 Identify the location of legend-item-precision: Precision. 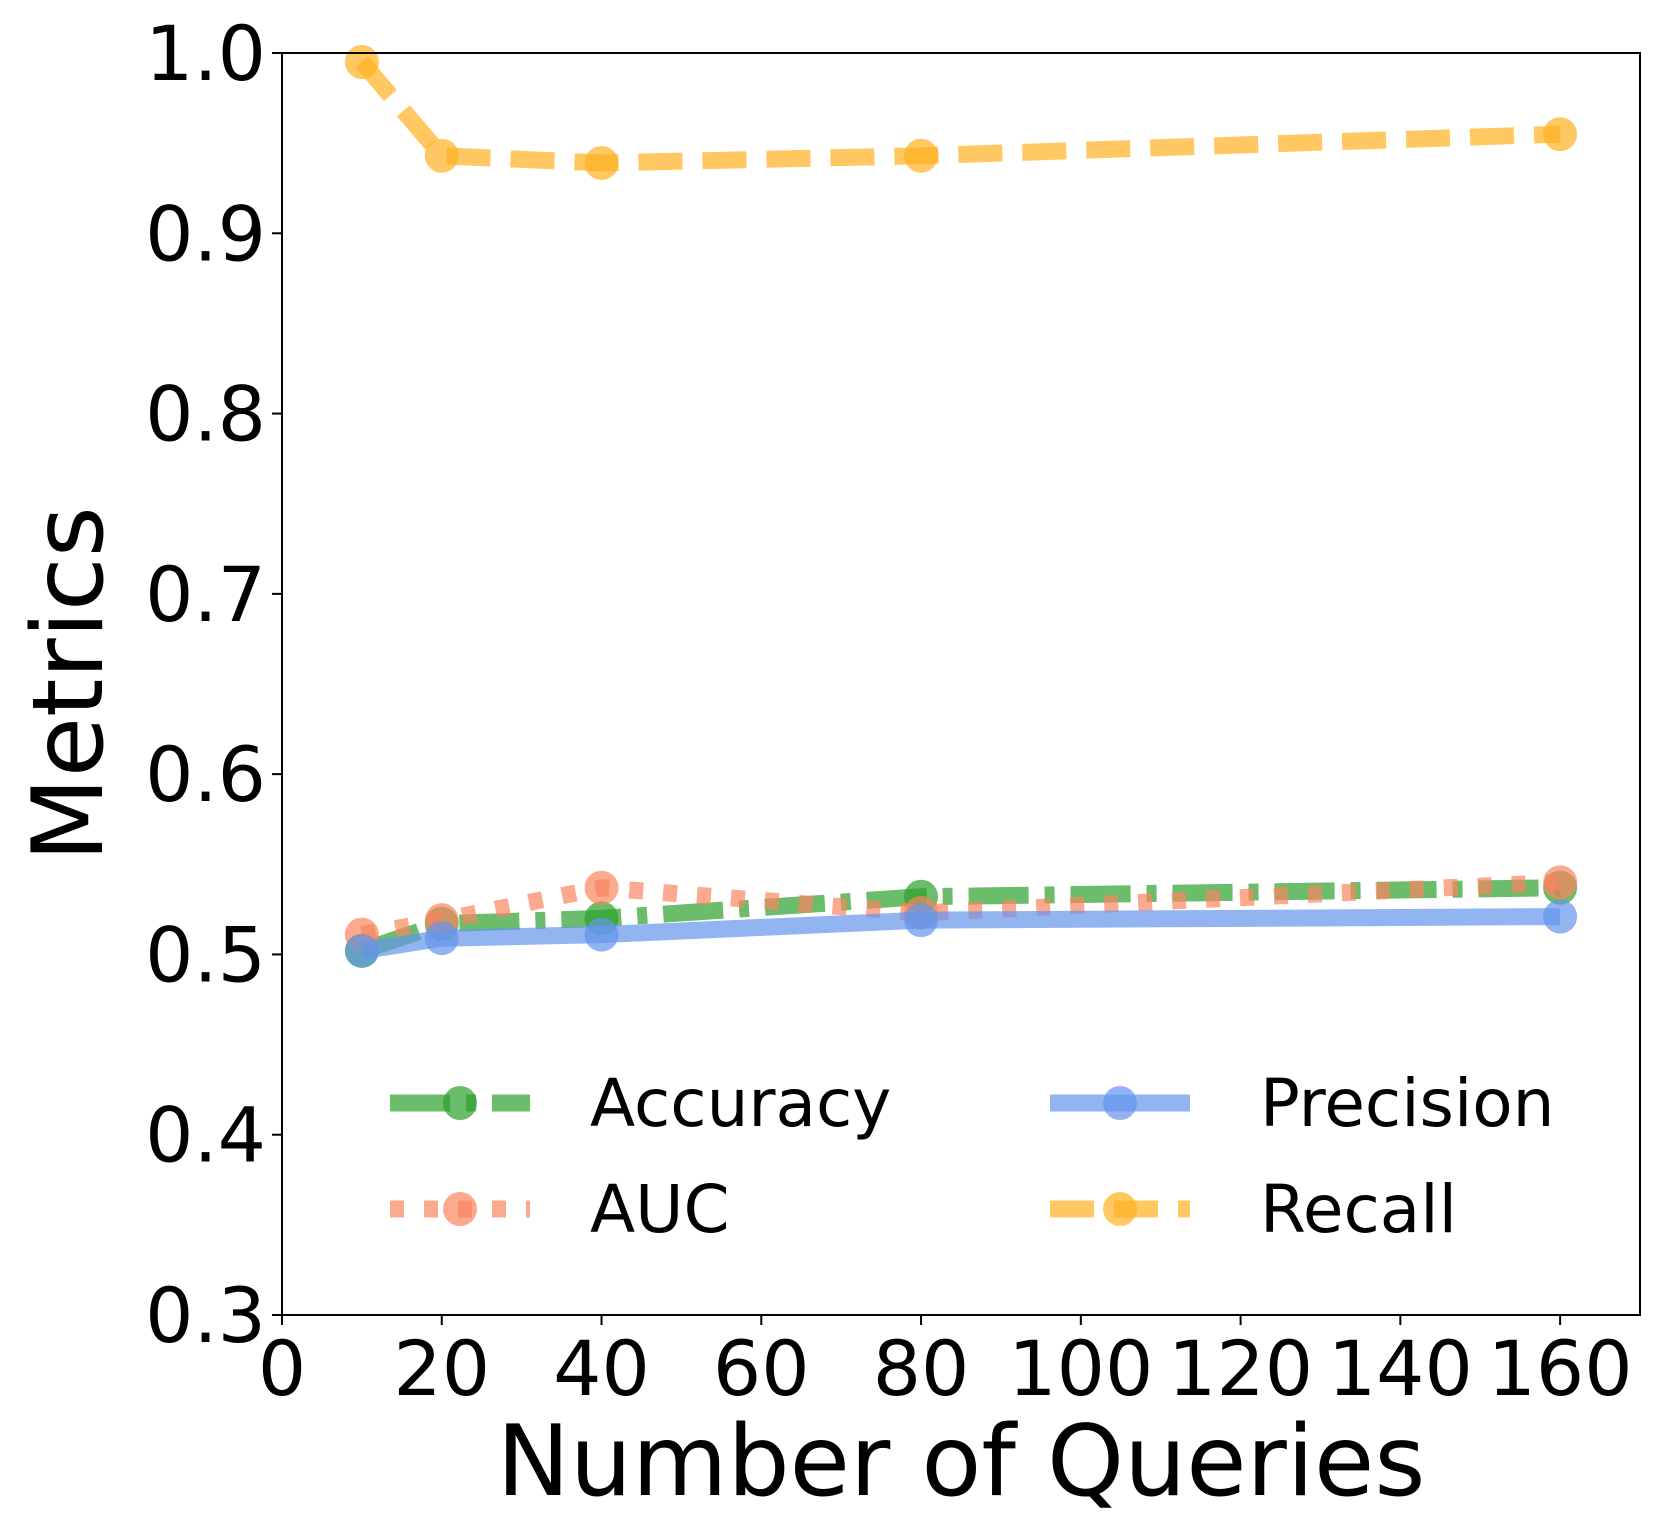
(1302, 1103).